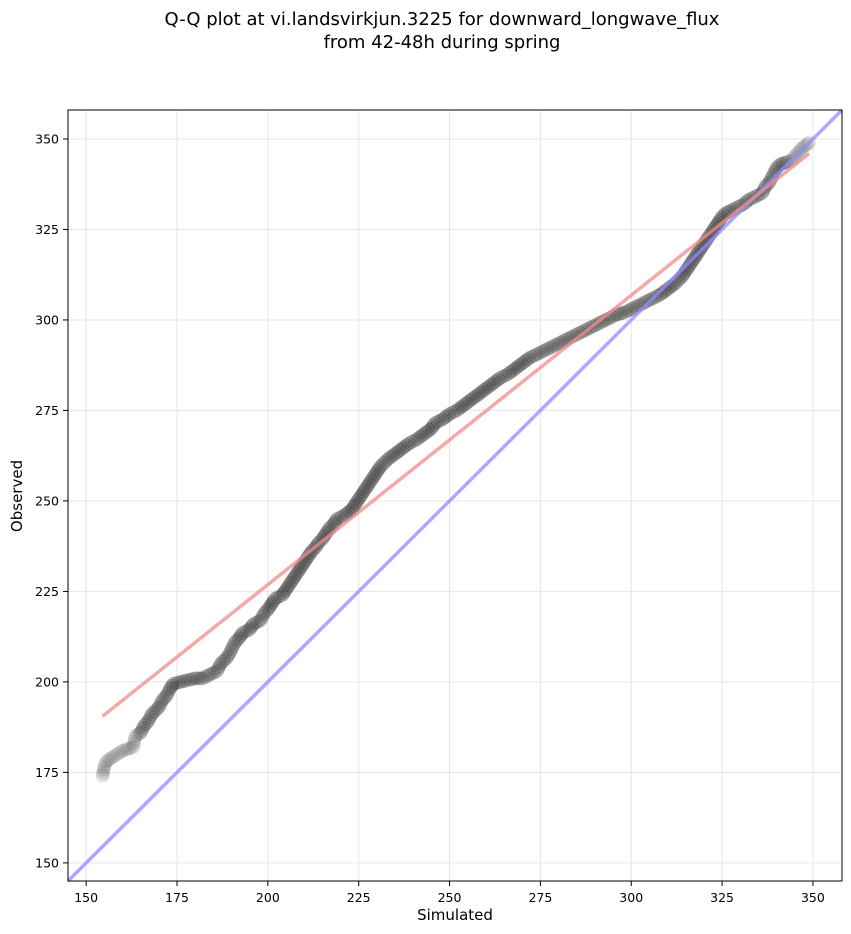 This screenshot has width=851, height=934. Describe the element at coordinates (450, 897) in the screenshot. I see `x-tick-label: 250` at that location.